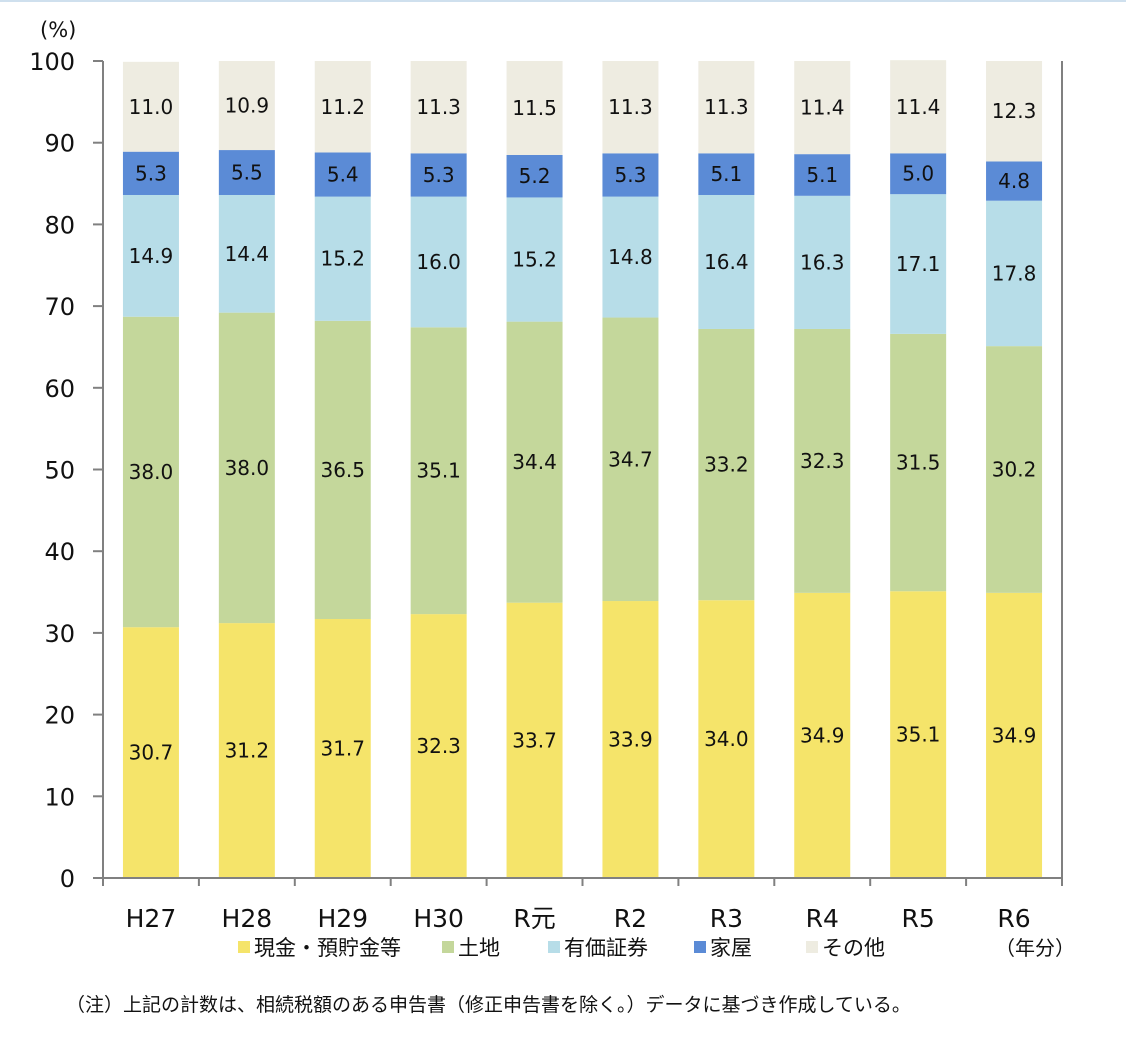 The height and width of the screenshot is (1046, 1126). Describe the element at coordinates (59, 389) in the screenshot. I see `y-tick-label: 60` at that location.